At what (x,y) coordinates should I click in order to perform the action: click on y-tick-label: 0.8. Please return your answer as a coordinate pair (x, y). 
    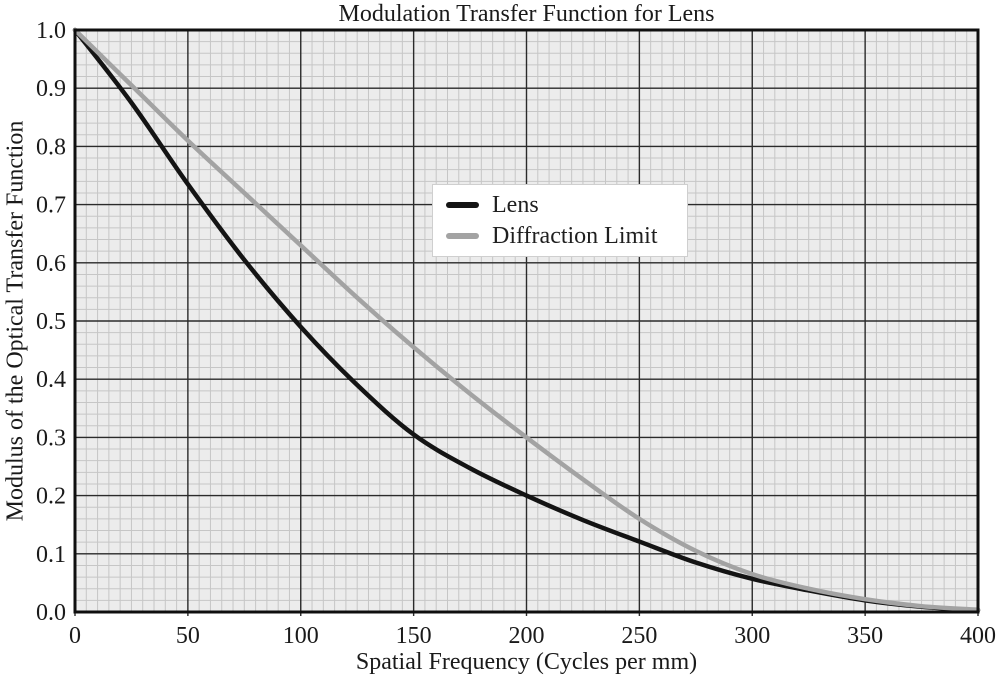
    Looking at the image, I should click on (51, 147).